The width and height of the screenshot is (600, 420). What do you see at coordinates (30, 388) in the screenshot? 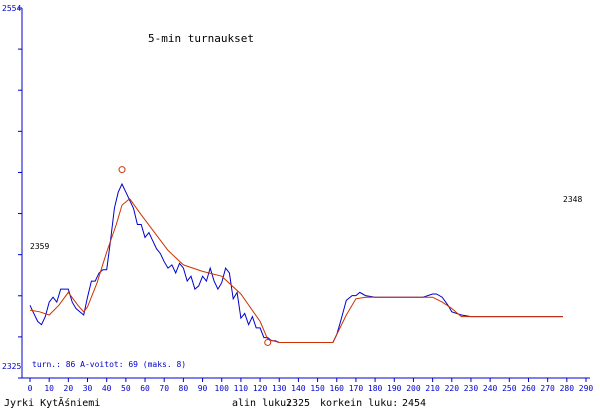
I see `x-tick-label: 0` at bounding box center [30, 388].